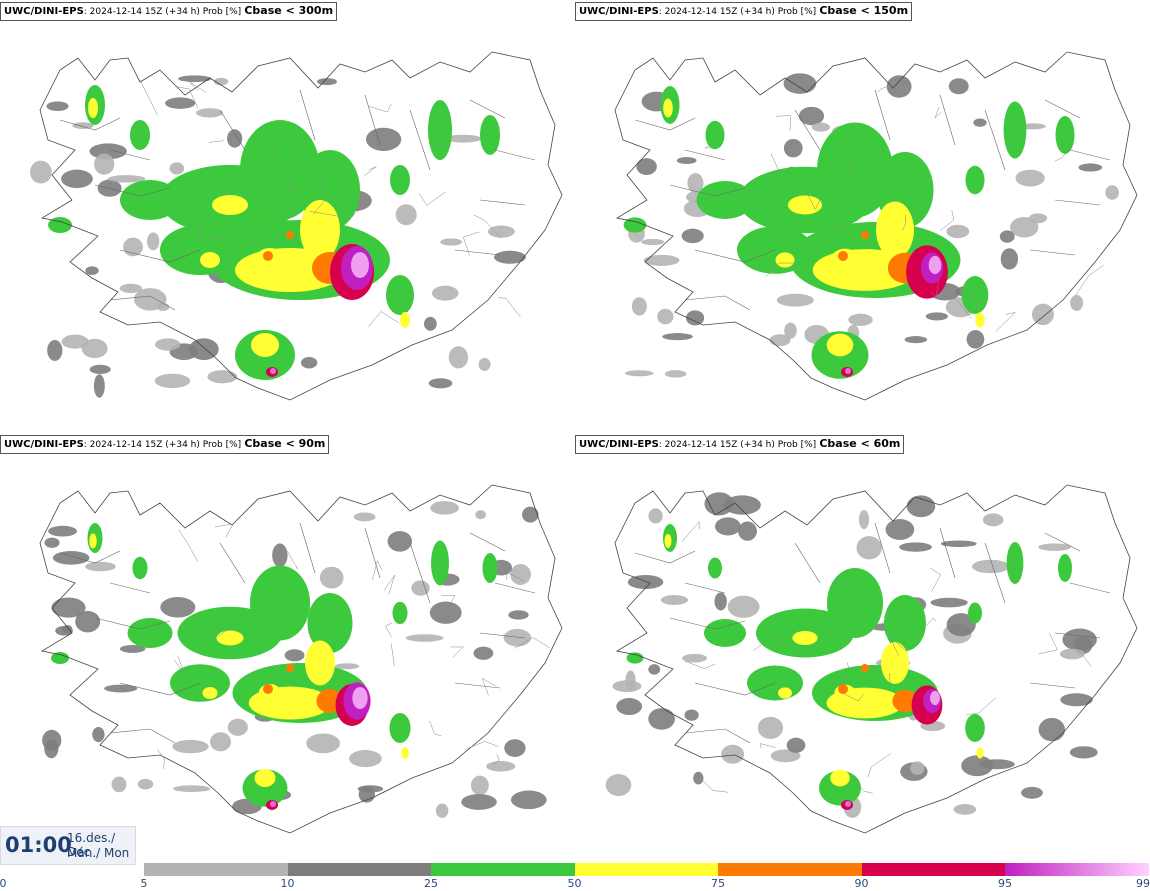  I want to click on valid-date: 16.des./ Dec, so click(91, 845).